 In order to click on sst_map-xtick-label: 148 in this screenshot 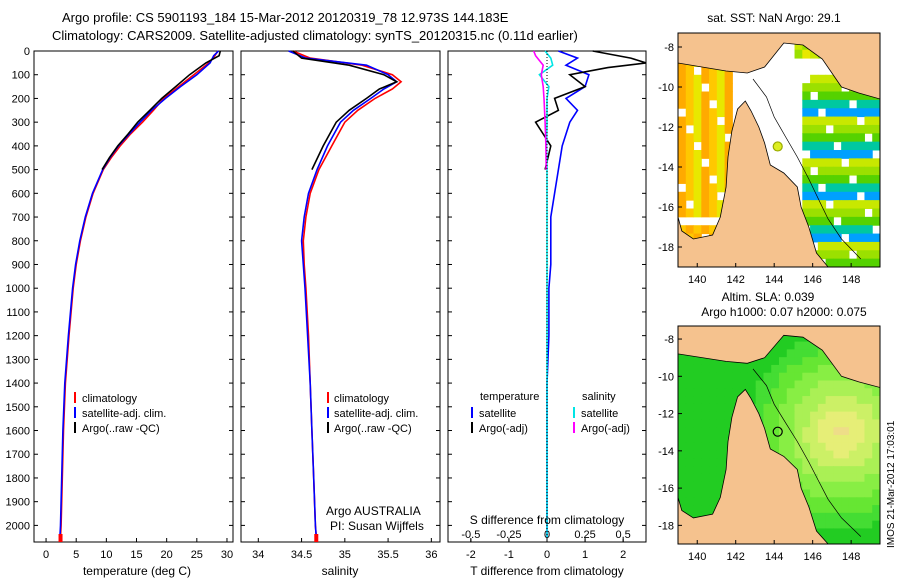, I will do `click(851, 280)`.